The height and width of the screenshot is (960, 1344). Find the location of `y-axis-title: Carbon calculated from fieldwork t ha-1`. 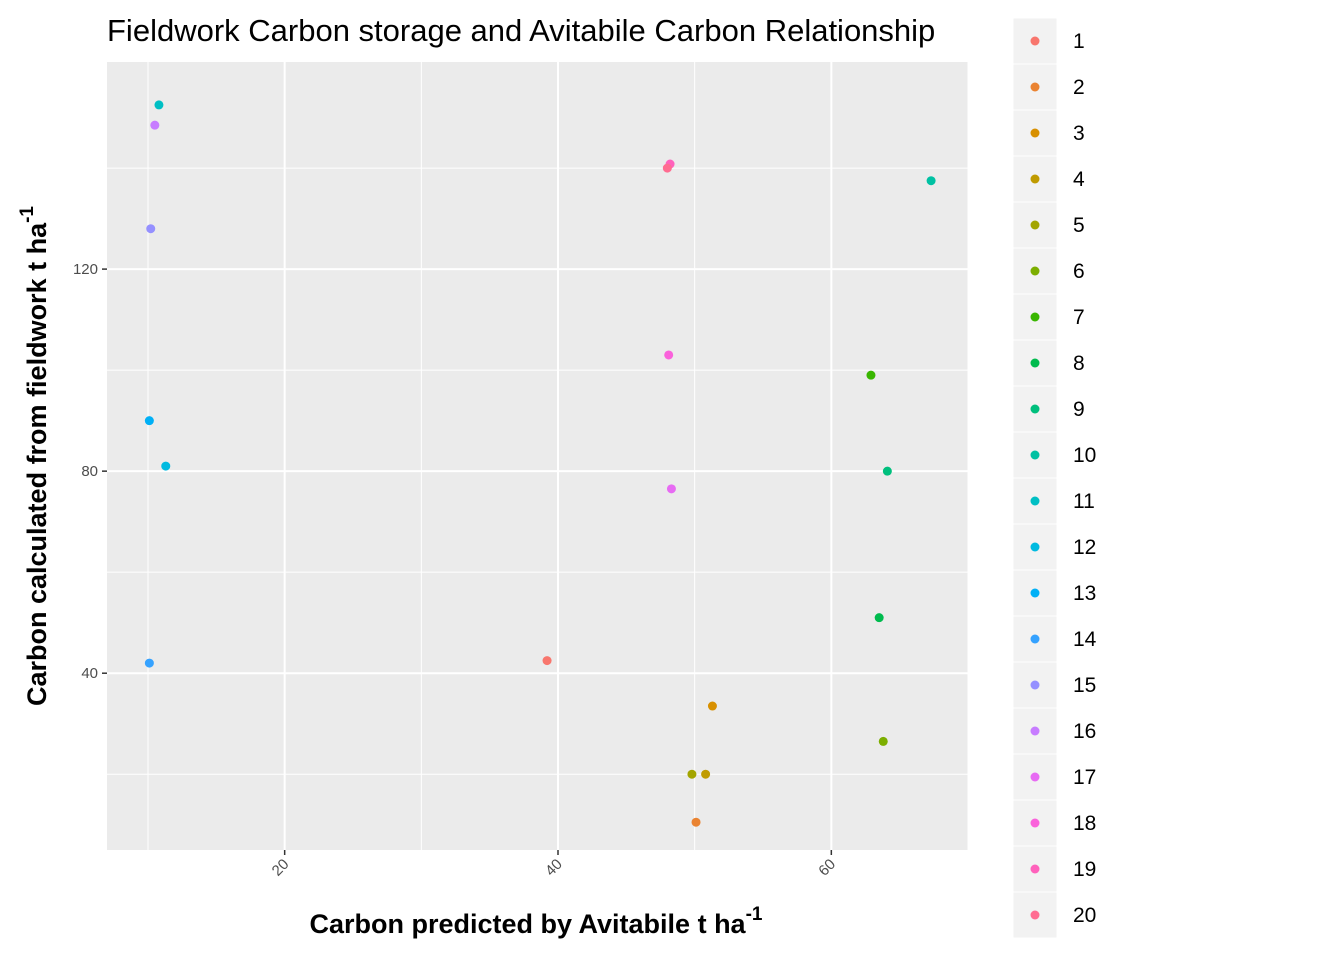

y-axis-title: Carbon calculated from fieldwork t ha-1 is located at coordinates (34, 456).